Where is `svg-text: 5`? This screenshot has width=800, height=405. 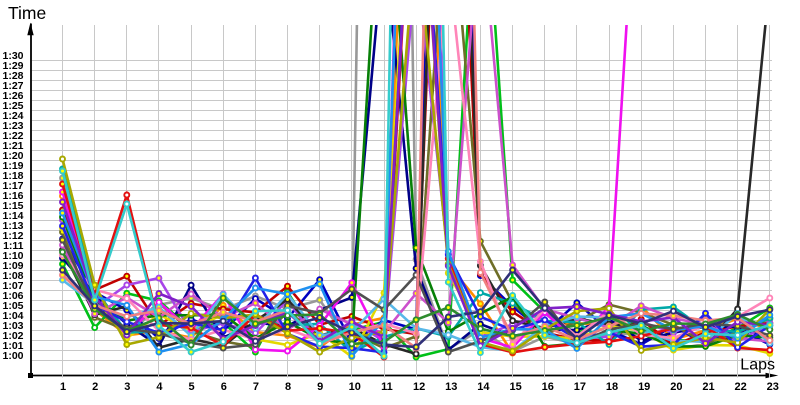 svg-text: 5 is located at coordinates (192, 387).